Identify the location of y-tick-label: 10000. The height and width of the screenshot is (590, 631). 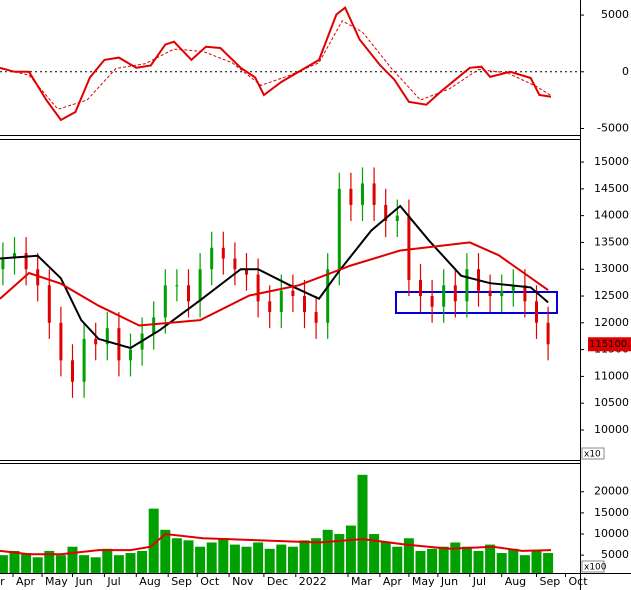
(611, 533).